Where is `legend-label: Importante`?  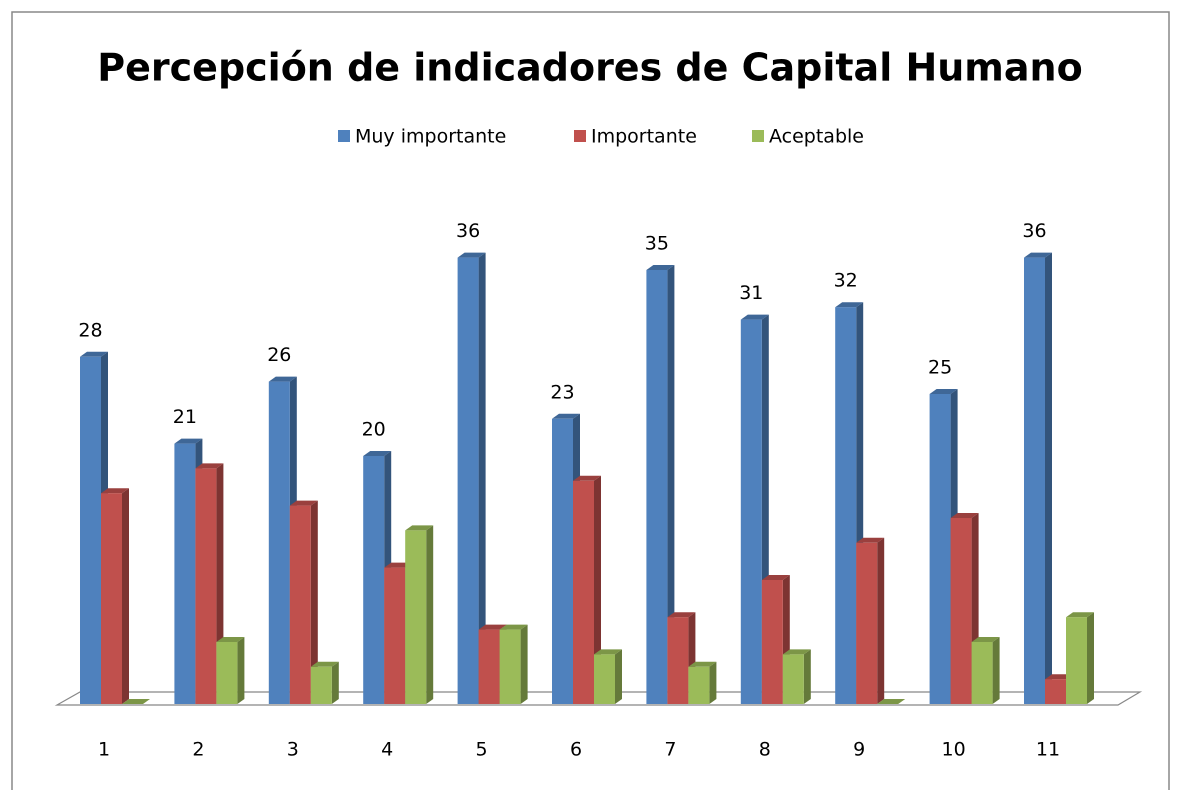 legend-label: Importante is located at coordinates (644, 137).